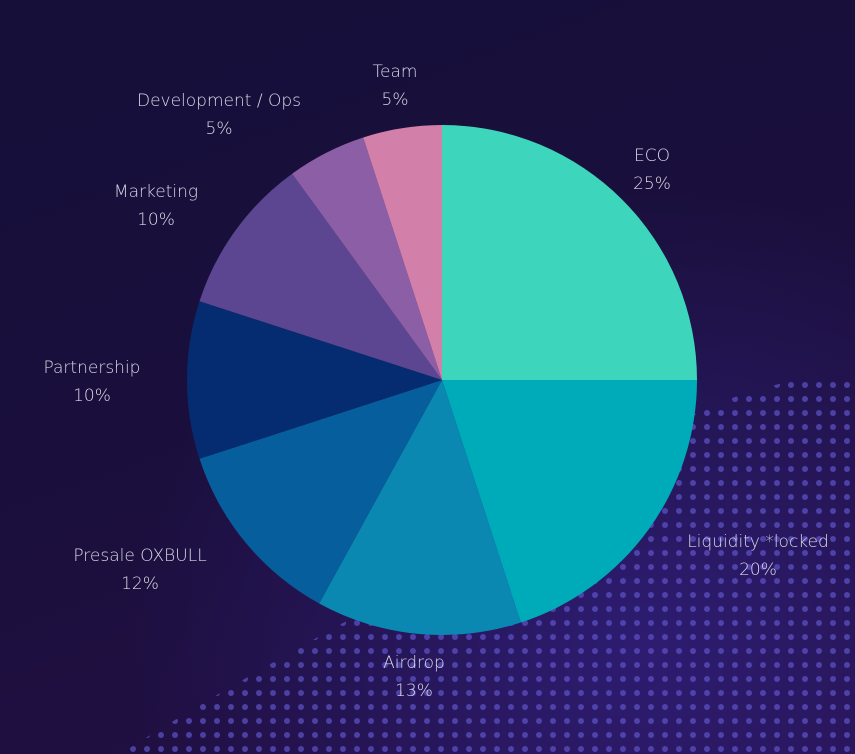  I want to click on slice-label: Liquidity *locked, so click(758, 542).